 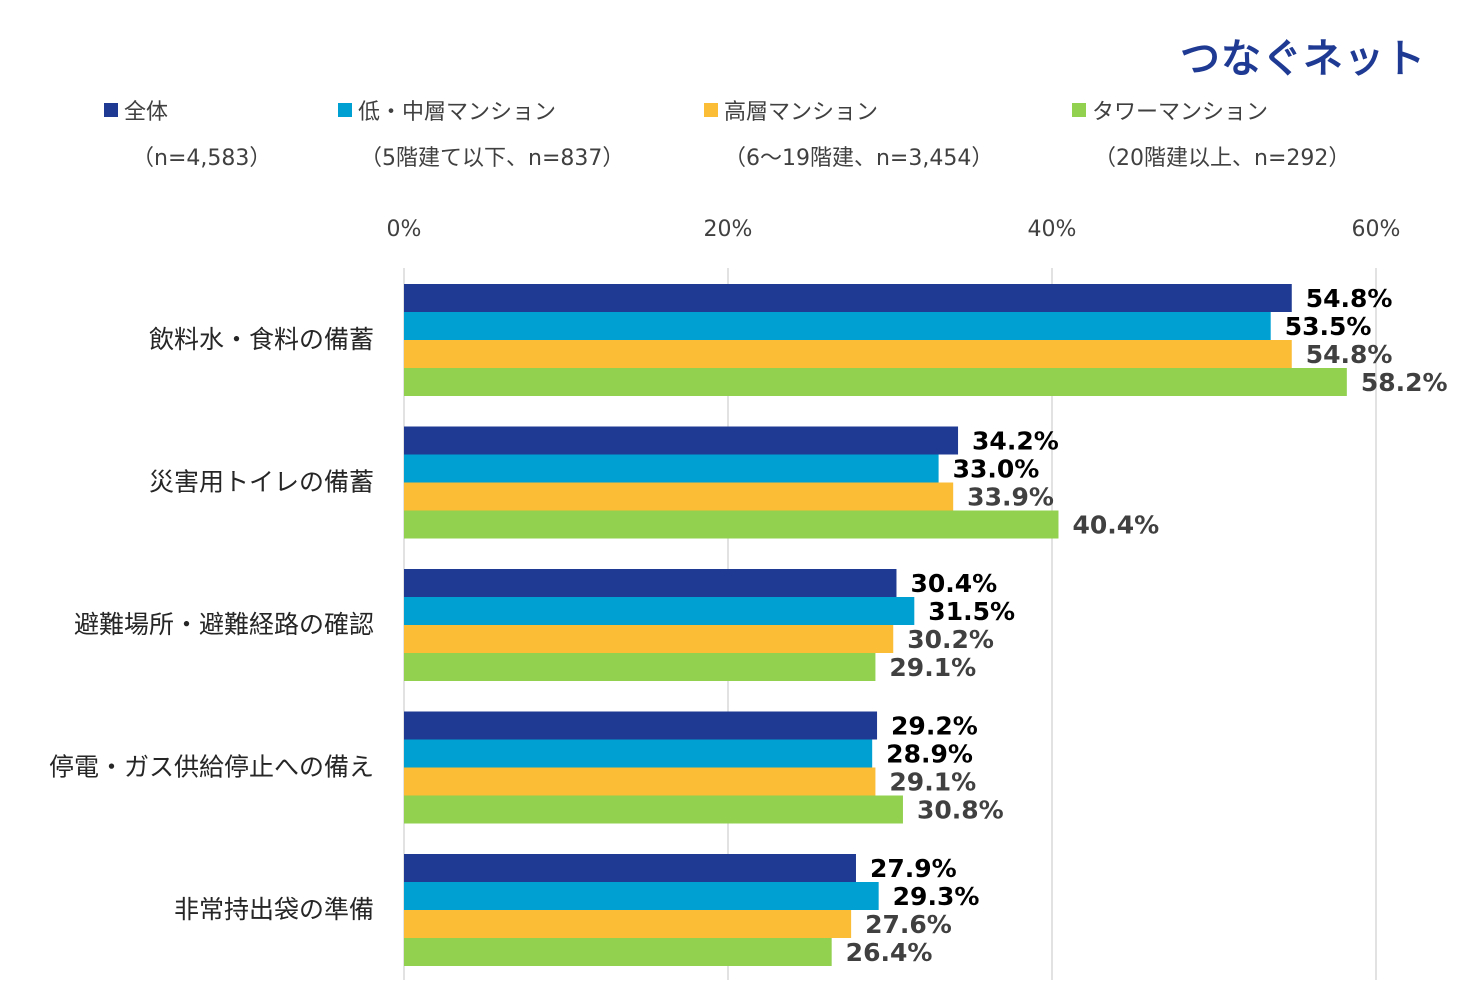 What do you see at coordinates (261, 482) in the screenshot?
I see `category-label: 災害用トイレの備蓄` at bounding box center [261, 482].